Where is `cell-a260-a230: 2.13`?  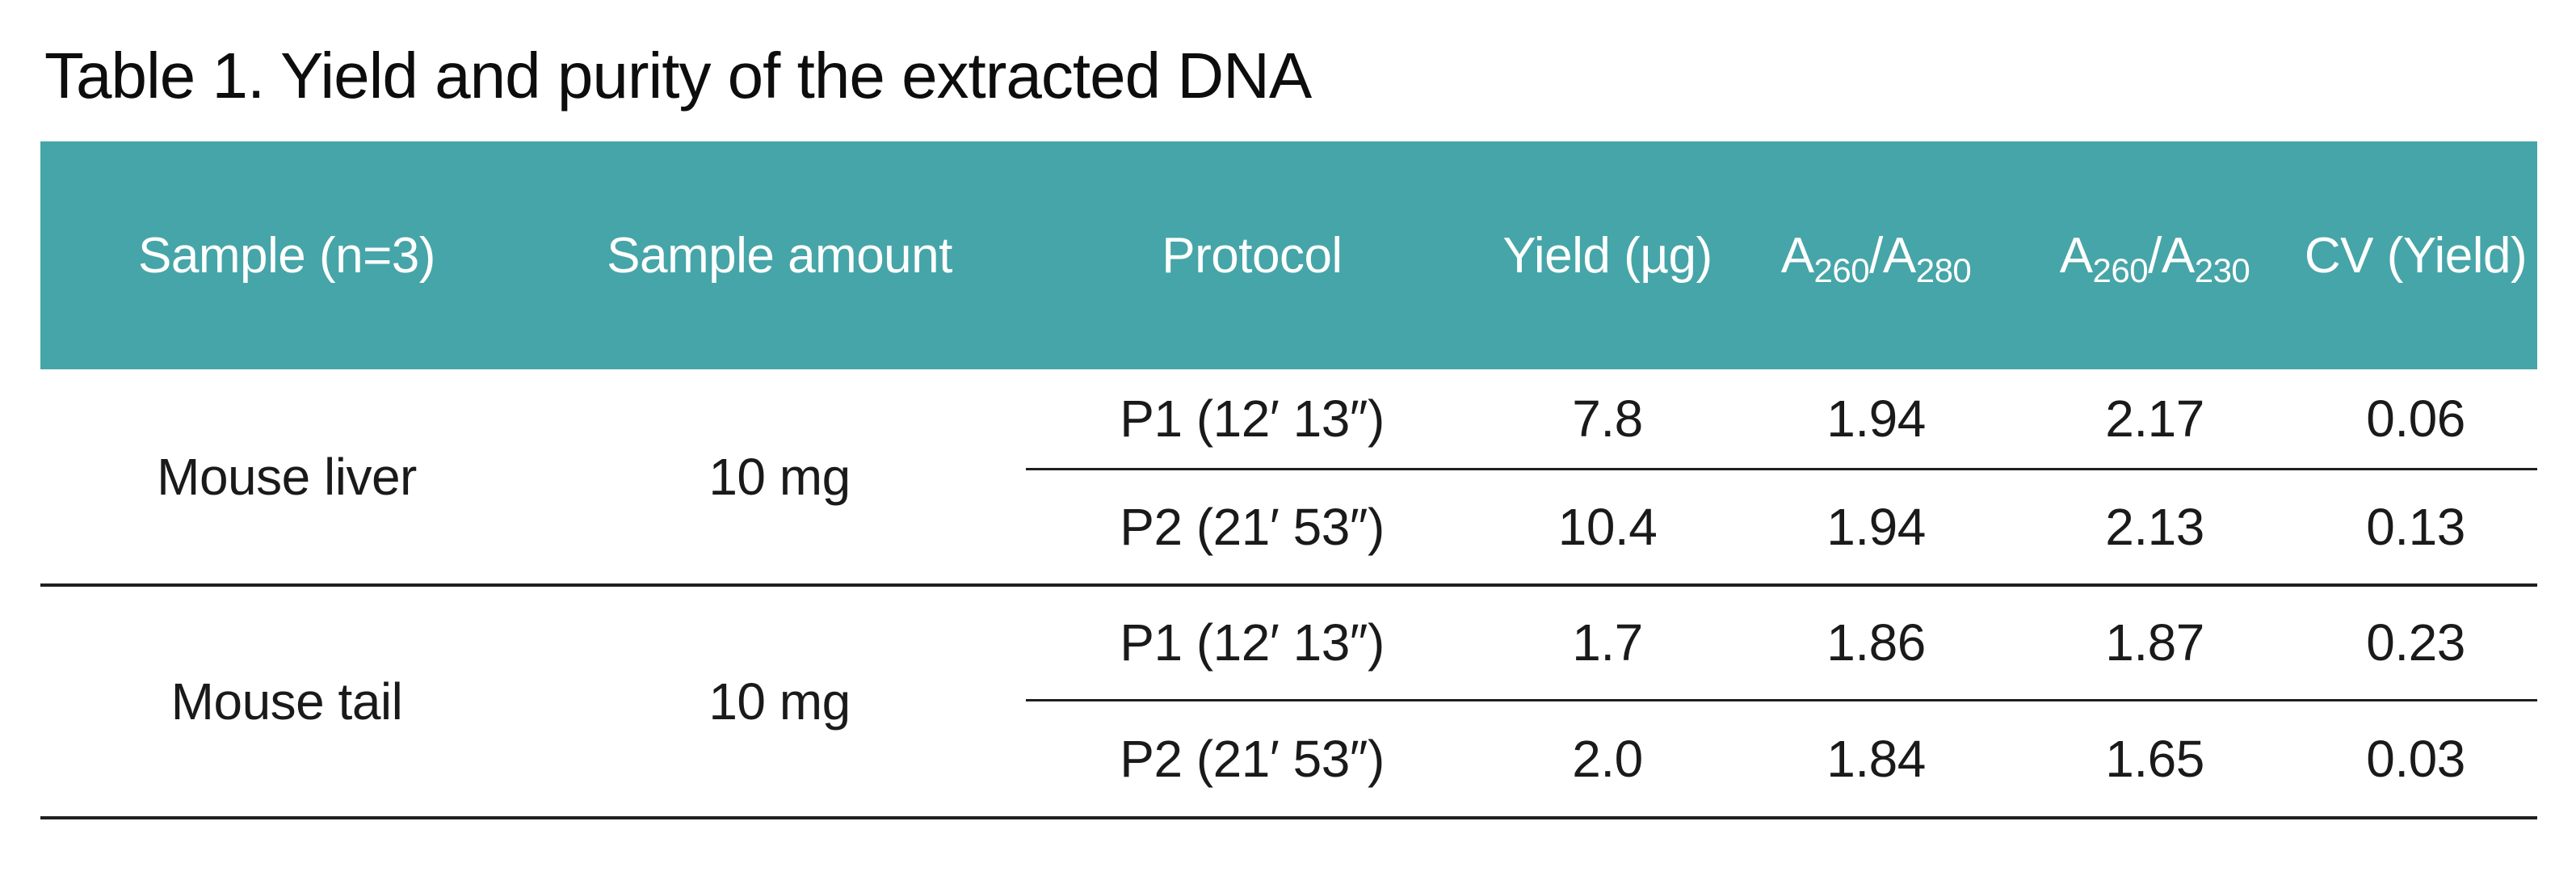
cell-a260-a230: 2.13 is located at coordinates (2154, 528).